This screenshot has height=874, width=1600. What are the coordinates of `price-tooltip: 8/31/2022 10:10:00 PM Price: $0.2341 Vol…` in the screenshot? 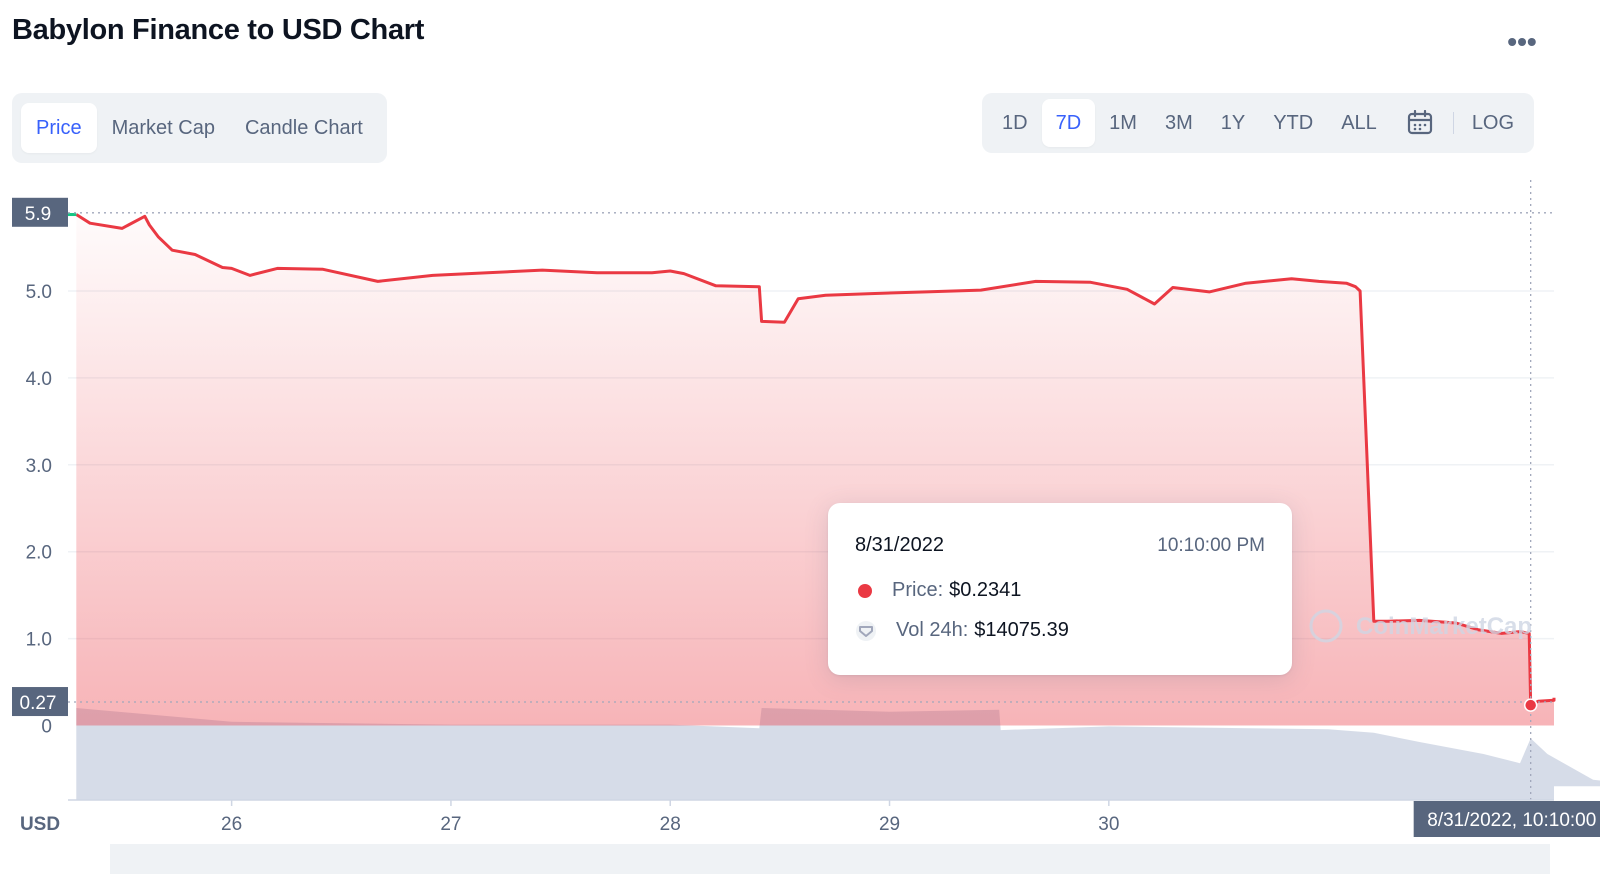 It's located at (1060, 589).